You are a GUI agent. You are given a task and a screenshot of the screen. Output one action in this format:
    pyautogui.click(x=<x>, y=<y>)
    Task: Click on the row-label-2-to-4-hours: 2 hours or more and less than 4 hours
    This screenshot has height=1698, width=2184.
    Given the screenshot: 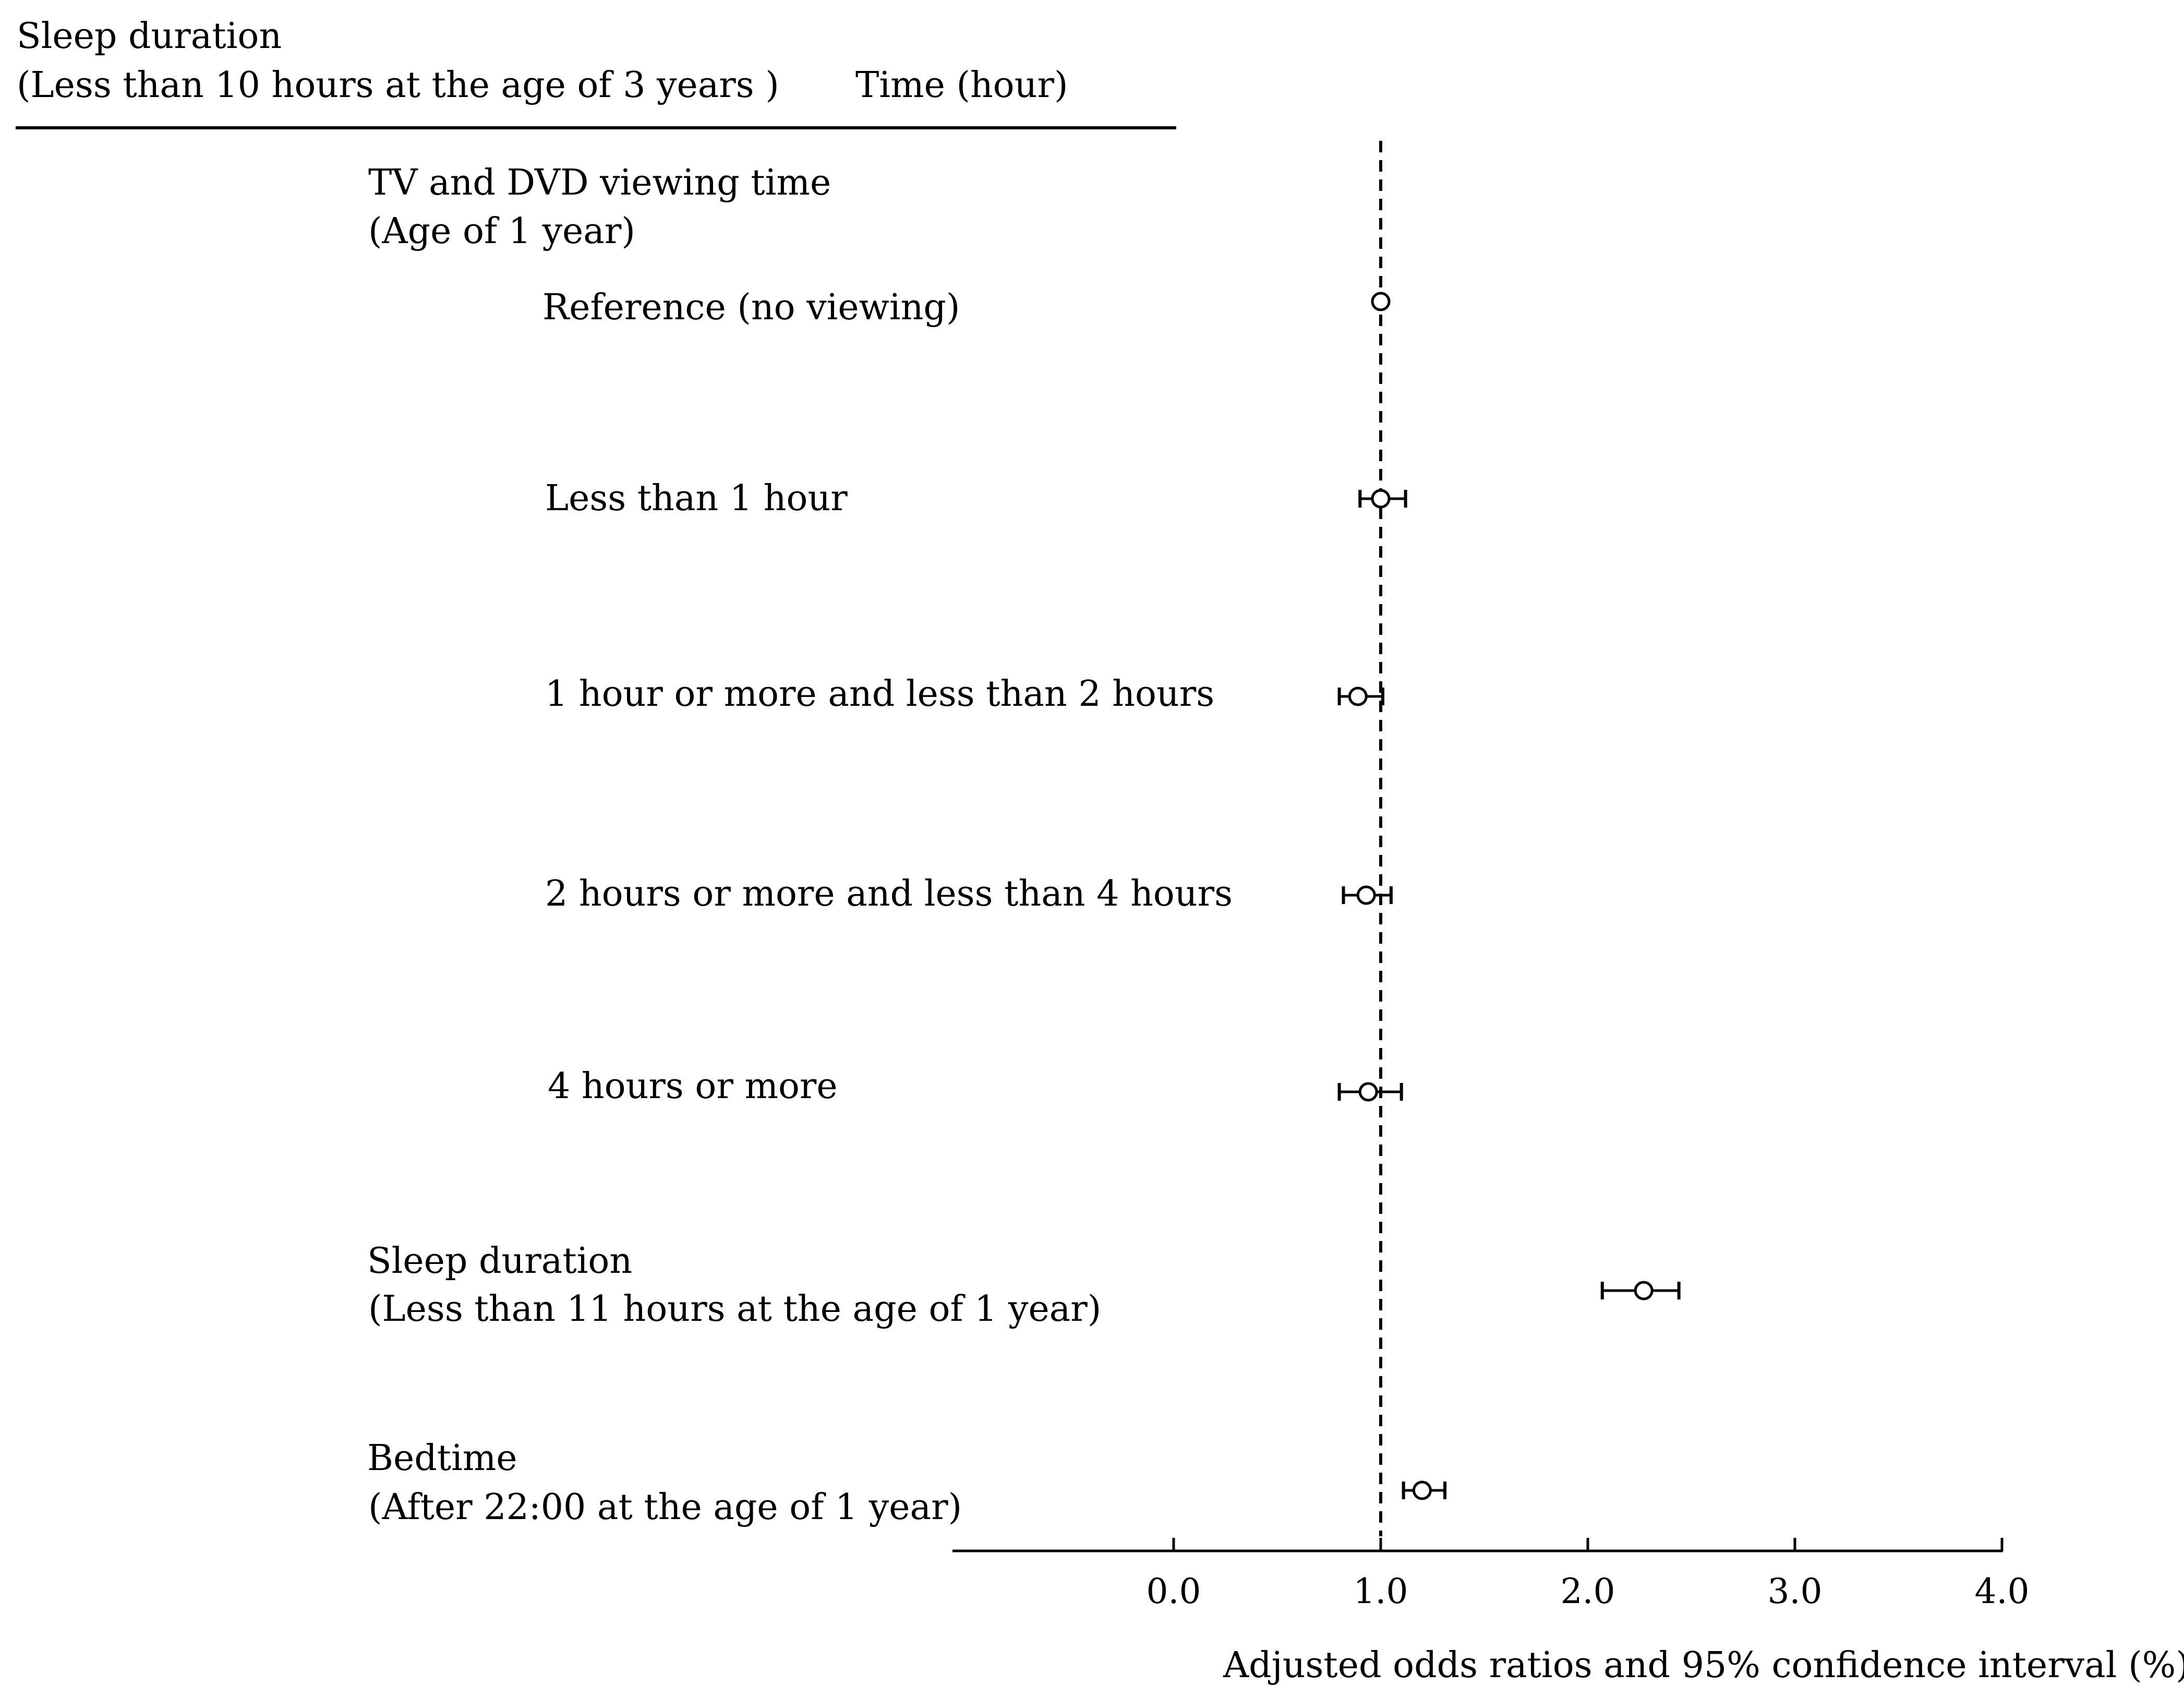 What is the action you would take?
    pyautogui.click(x=889, y=894)
    